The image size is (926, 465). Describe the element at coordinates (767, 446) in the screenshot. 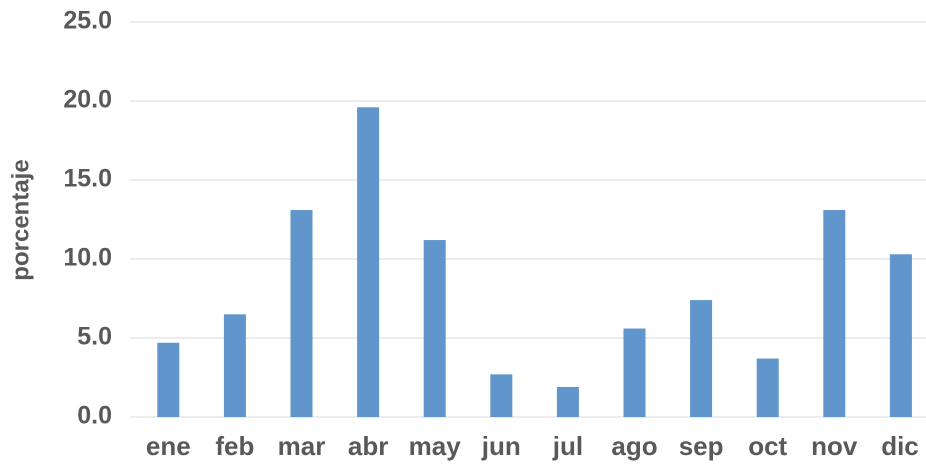

I see `x-tick-label: oct` at that location.